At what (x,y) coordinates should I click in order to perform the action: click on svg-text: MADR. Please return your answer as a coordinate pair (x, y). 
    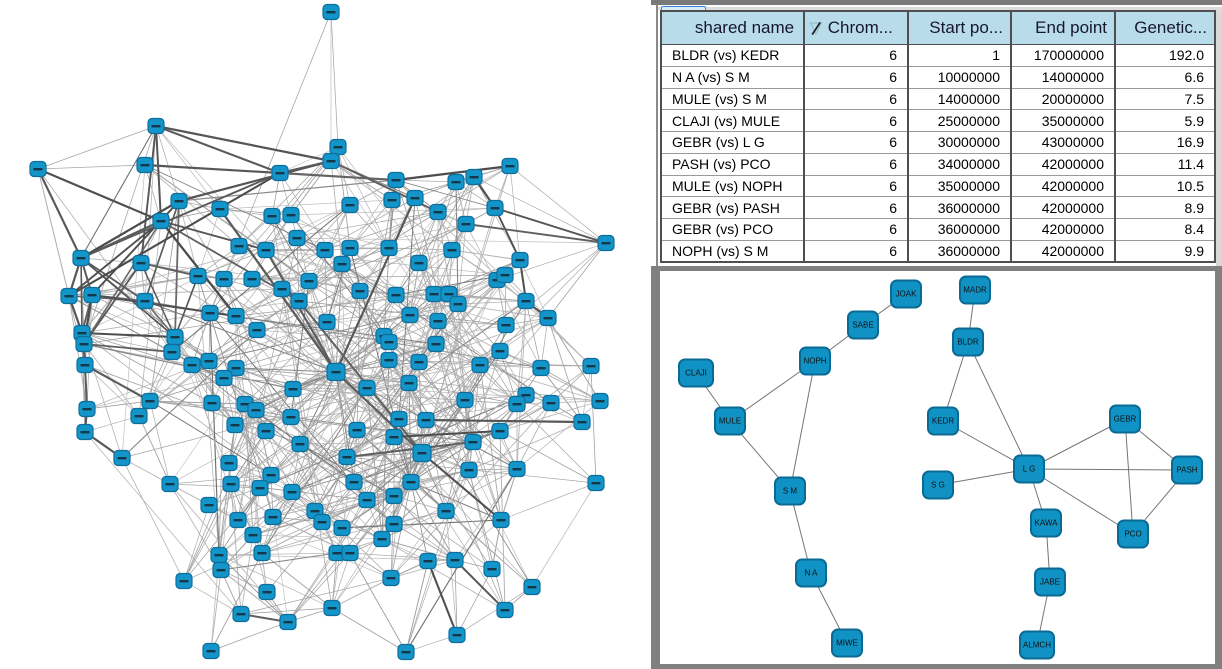
    Looking at the image, I should click on (975, 290).